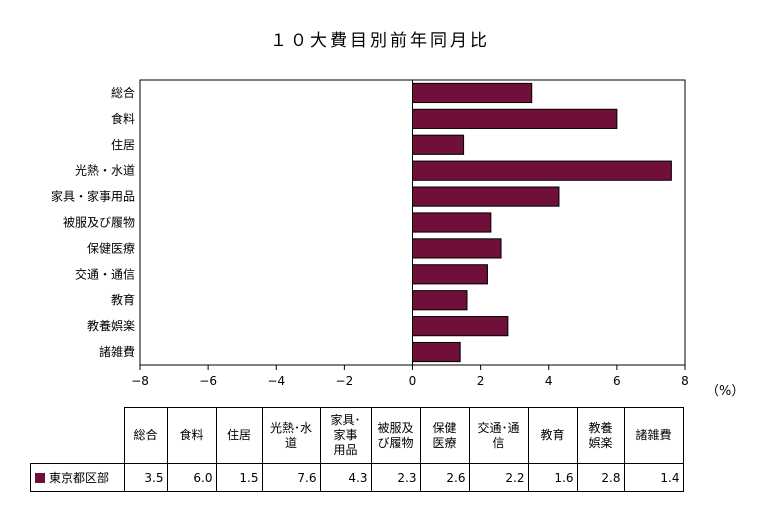 Image resolution: width=760 pixels, height=515 pixels. I want to click on series-name: 東京都区部, so click(79, 478).